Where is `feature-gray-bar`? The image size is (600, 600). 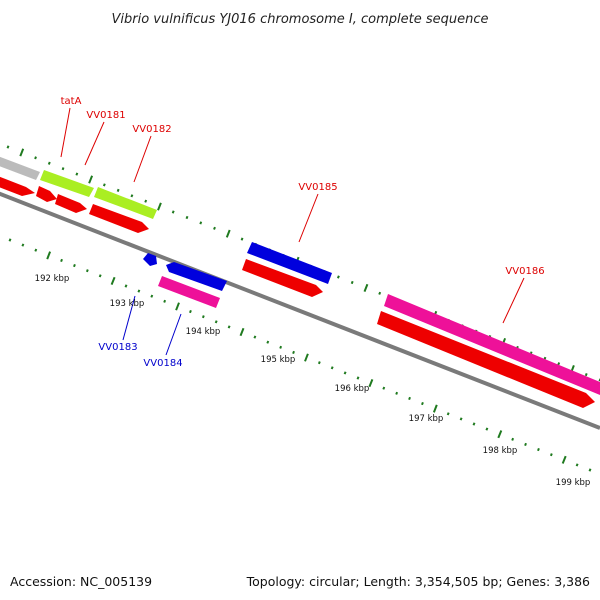
feature-gray-bar is located at coordinates (20, 168).